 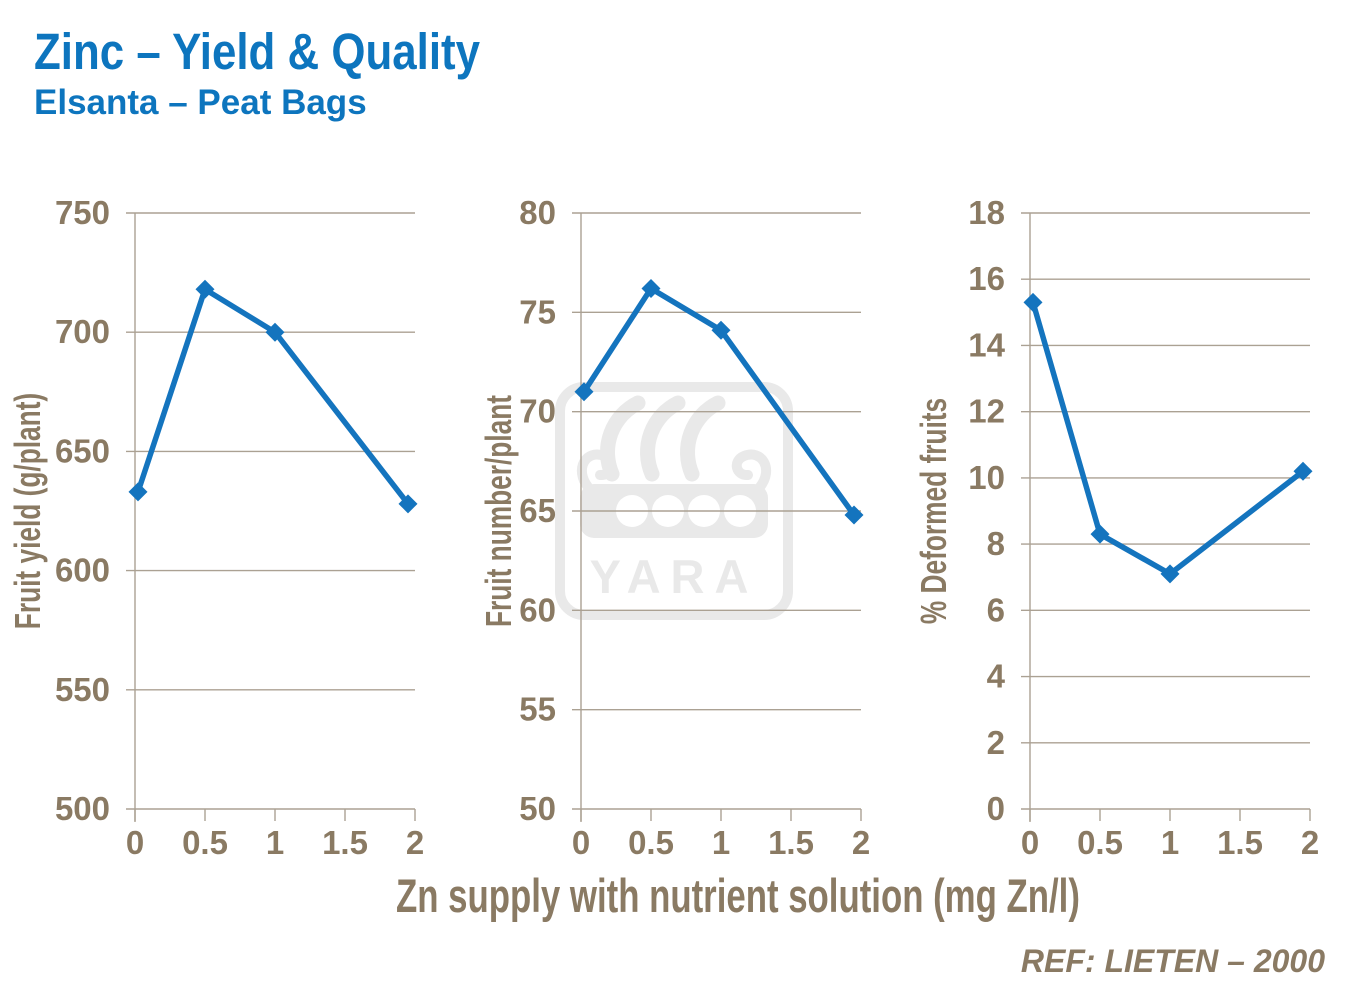 I want to click on page-title: Zinc – Yield & Quality, so click(x=257, y=51).